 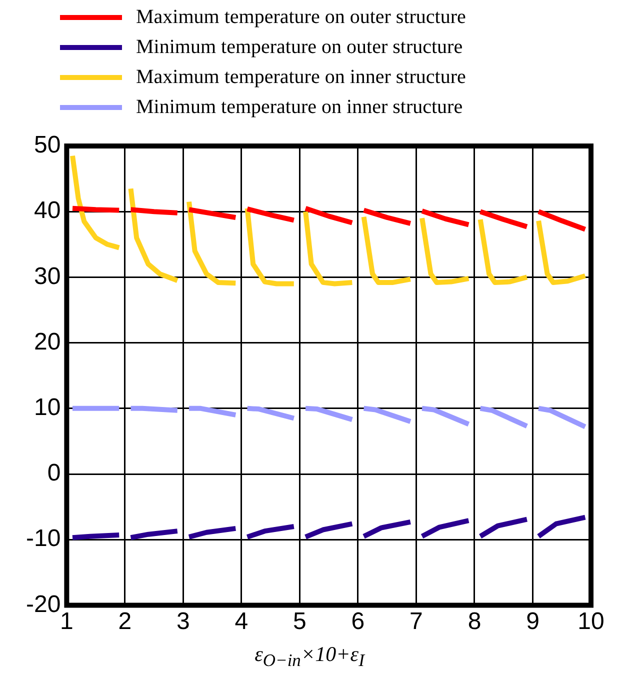 What do you see at coordinates (591, 622) in the screenshot?
I see `x-tick-label: 10` at bounding box center [591, 622].